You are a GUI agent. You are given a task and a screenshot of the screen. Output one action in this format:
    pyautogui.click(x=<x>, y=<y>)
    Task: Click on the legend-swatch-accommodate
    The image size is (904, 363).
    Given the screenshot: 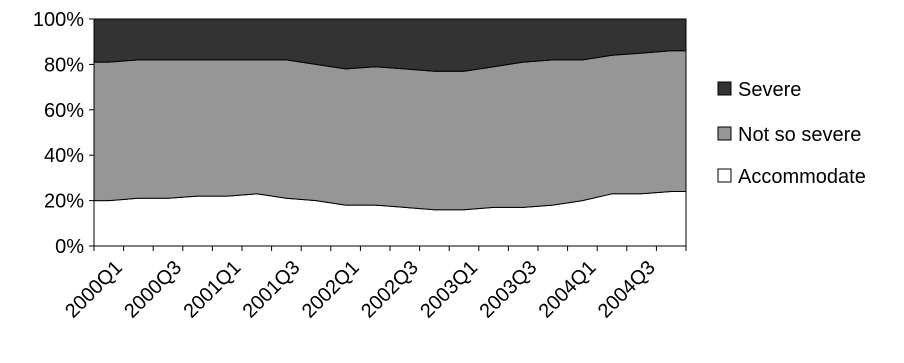 What is the action you would take?
    pyautogui.click(x=724, y=175)
    